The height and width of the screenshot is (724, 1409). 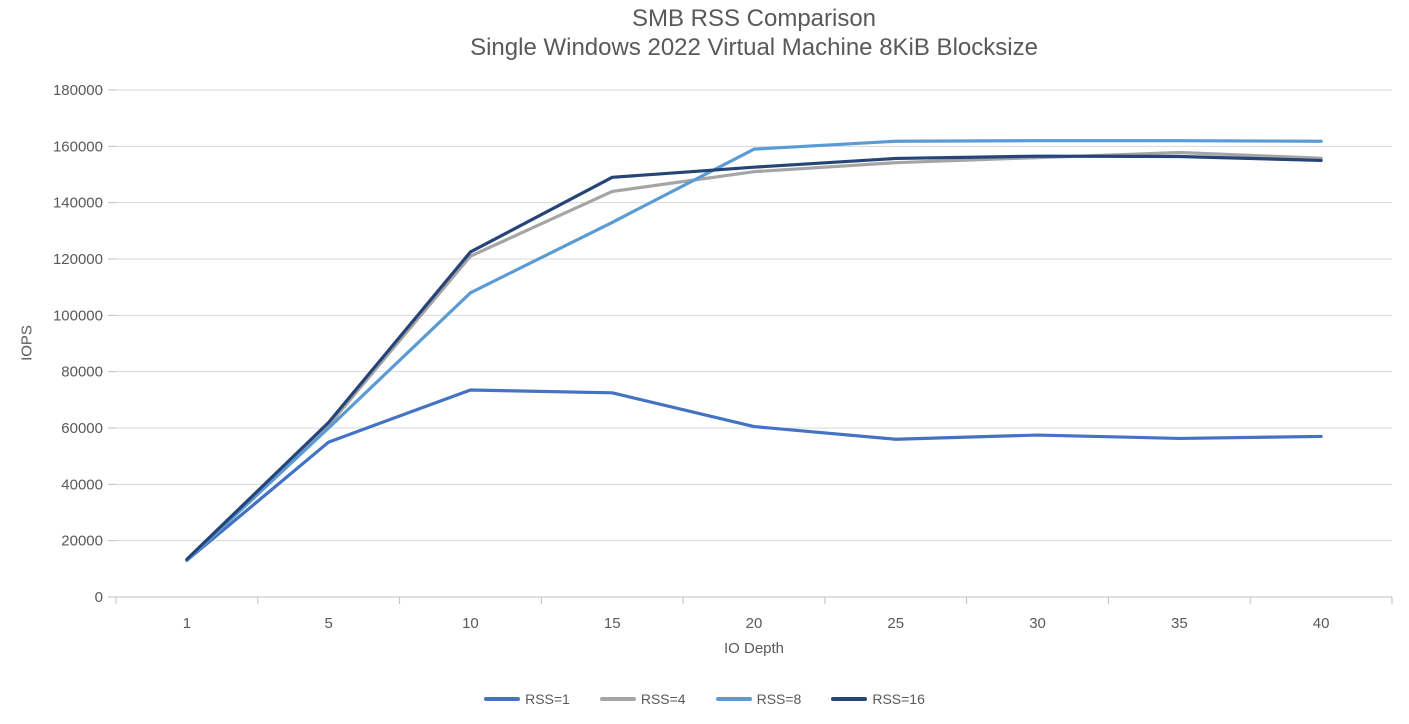 I want to click on y-tick-label: 20000, so click(x=82, y=541).